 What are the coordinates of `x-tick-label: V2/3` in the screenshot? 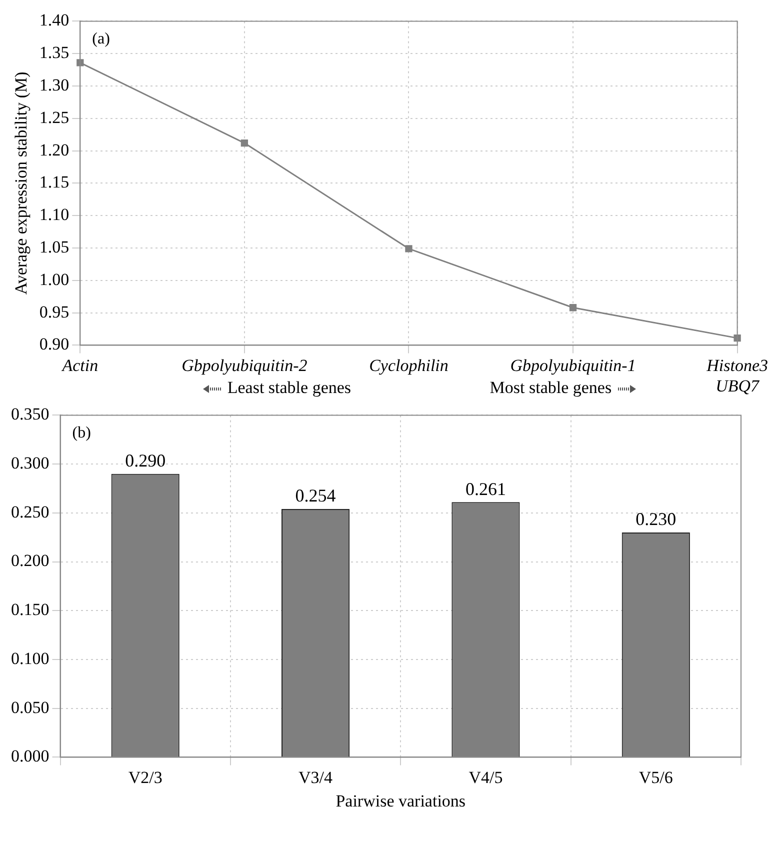 It's located at (145, 777).